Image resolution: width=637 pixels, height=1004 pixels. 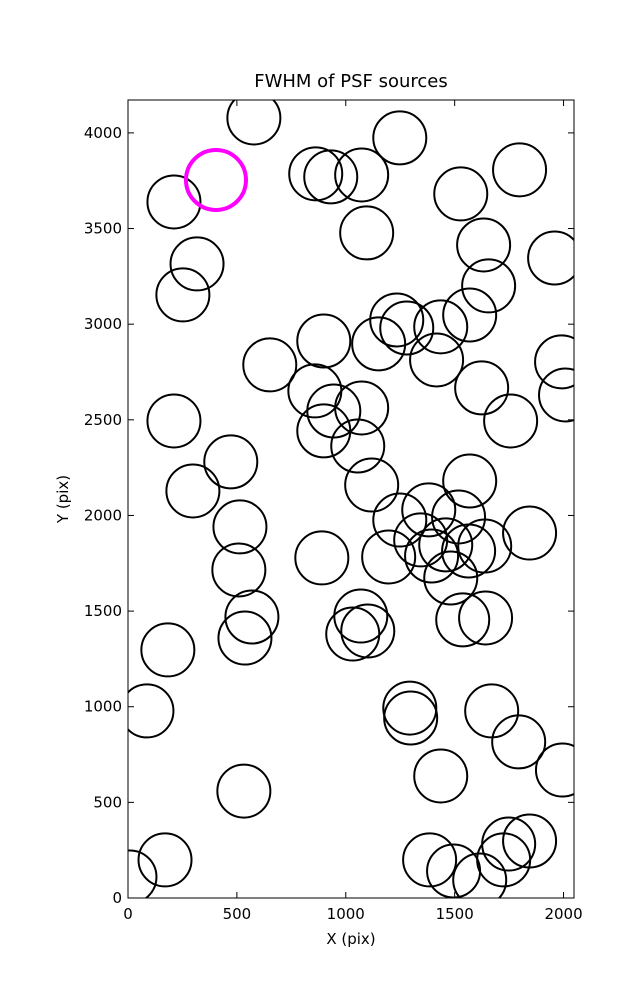 What do you see at coordinates (63, 499) in the screenshot?
I see `y-axis-label: Y (pix)` at bounding box center [63, 499].